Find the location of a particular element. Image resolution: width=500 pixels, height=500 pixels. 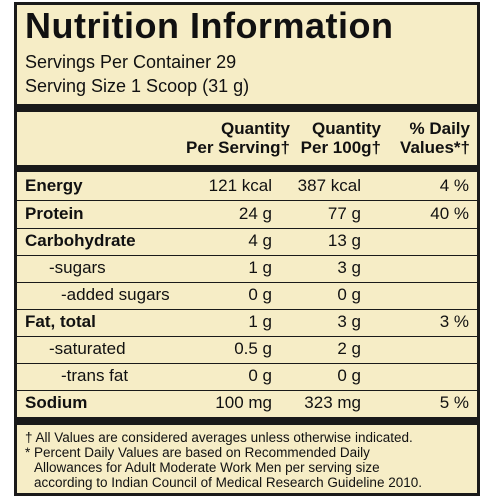

table-row-added-sugars: -added sugars 0 g 0 g is located at coordinates (247, 296).